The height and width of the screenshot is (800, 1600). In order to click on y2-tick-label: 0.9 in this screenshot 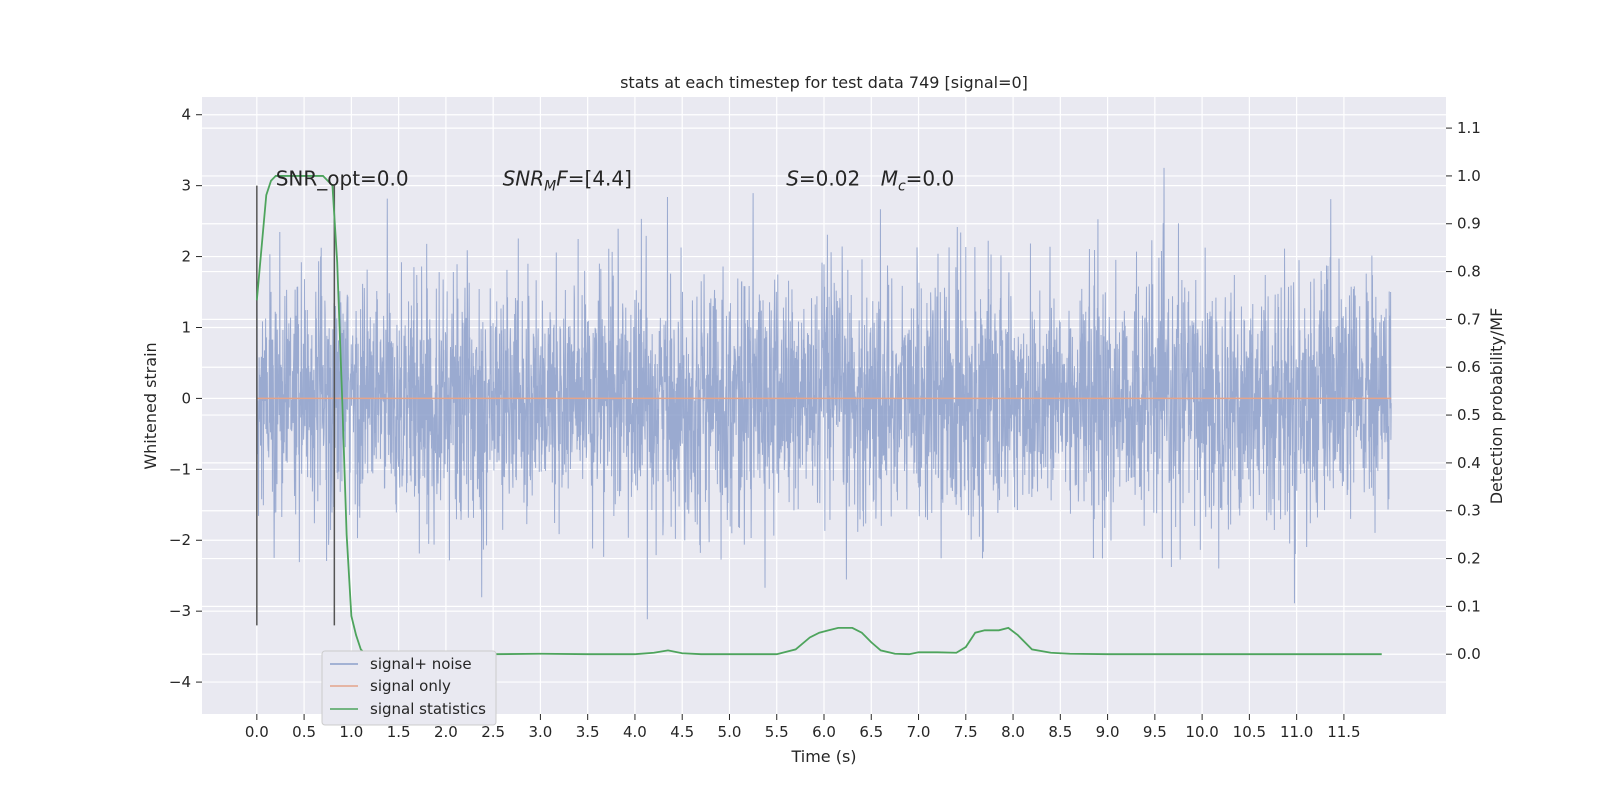, I will do `click(1469, 224)`.